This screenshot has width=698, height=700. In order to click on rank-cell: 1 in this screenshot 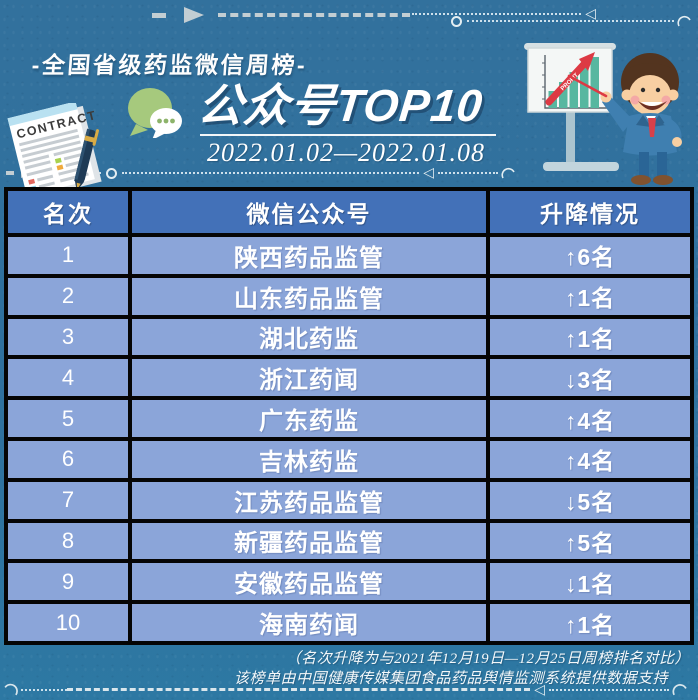, I will do `click(68, 255)`.